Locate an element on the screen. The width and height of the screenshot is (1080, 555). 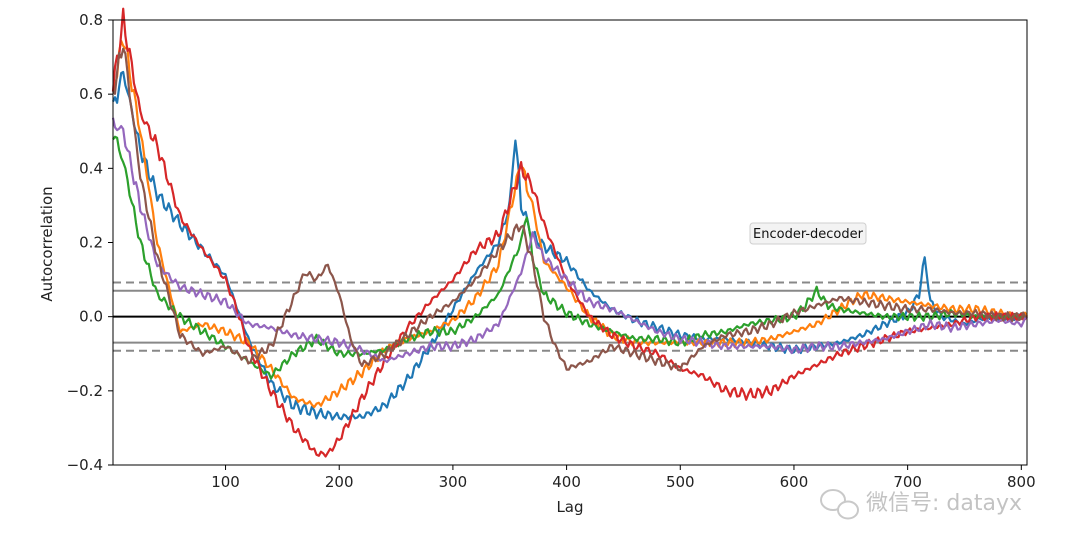
x-tick-label: 500 is located at coordinates (680, 482).